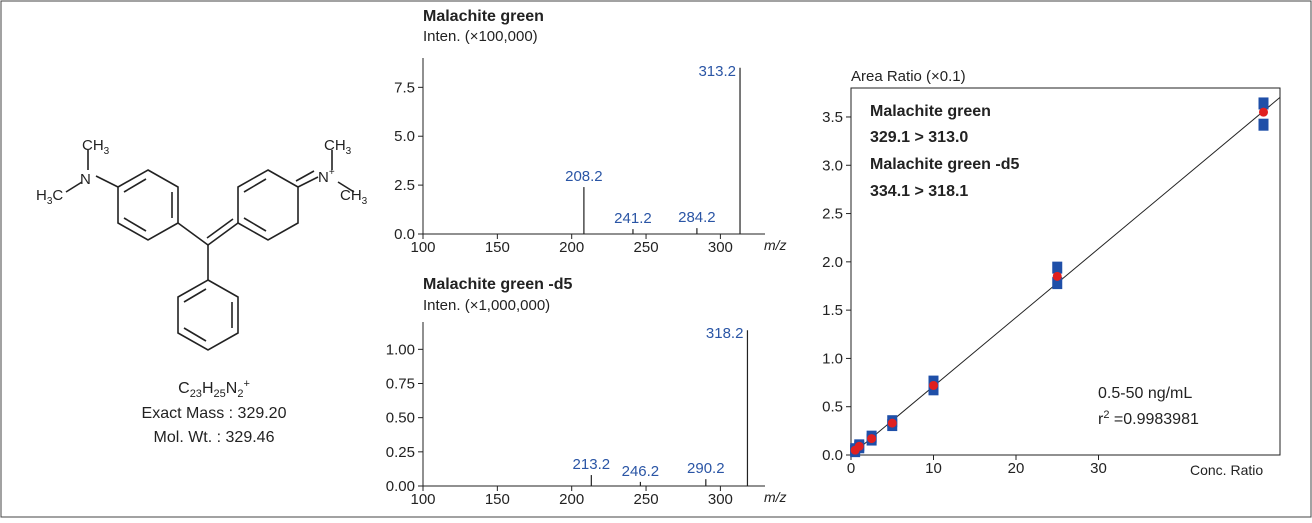  Describe the element at coordinates (354, 197) in the screenshot. I see `atom-ch3-bottom-right: CH3` at that location.